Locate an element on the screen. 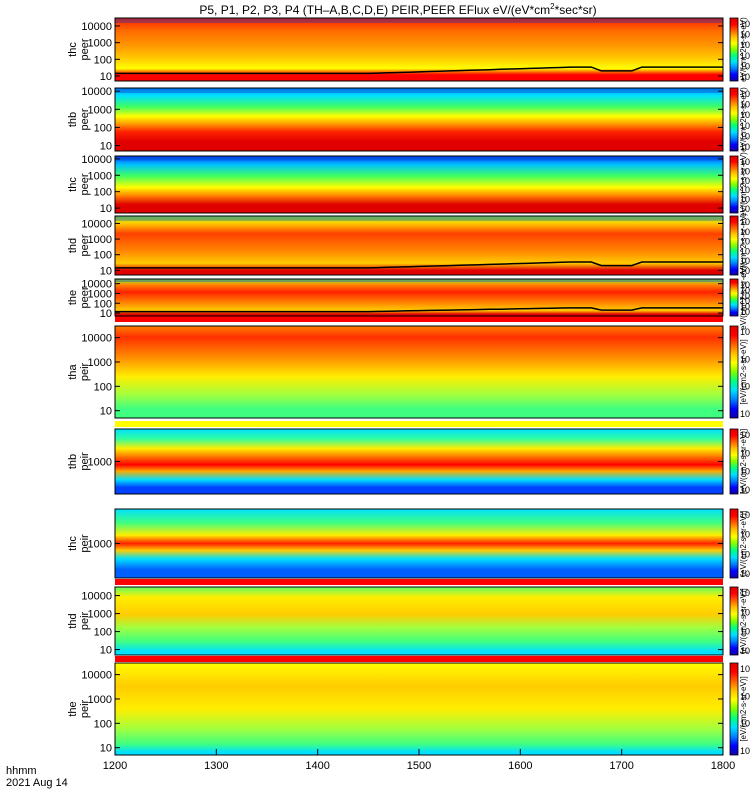  panel-probe-label: tha is located at coordinates (73, 371).